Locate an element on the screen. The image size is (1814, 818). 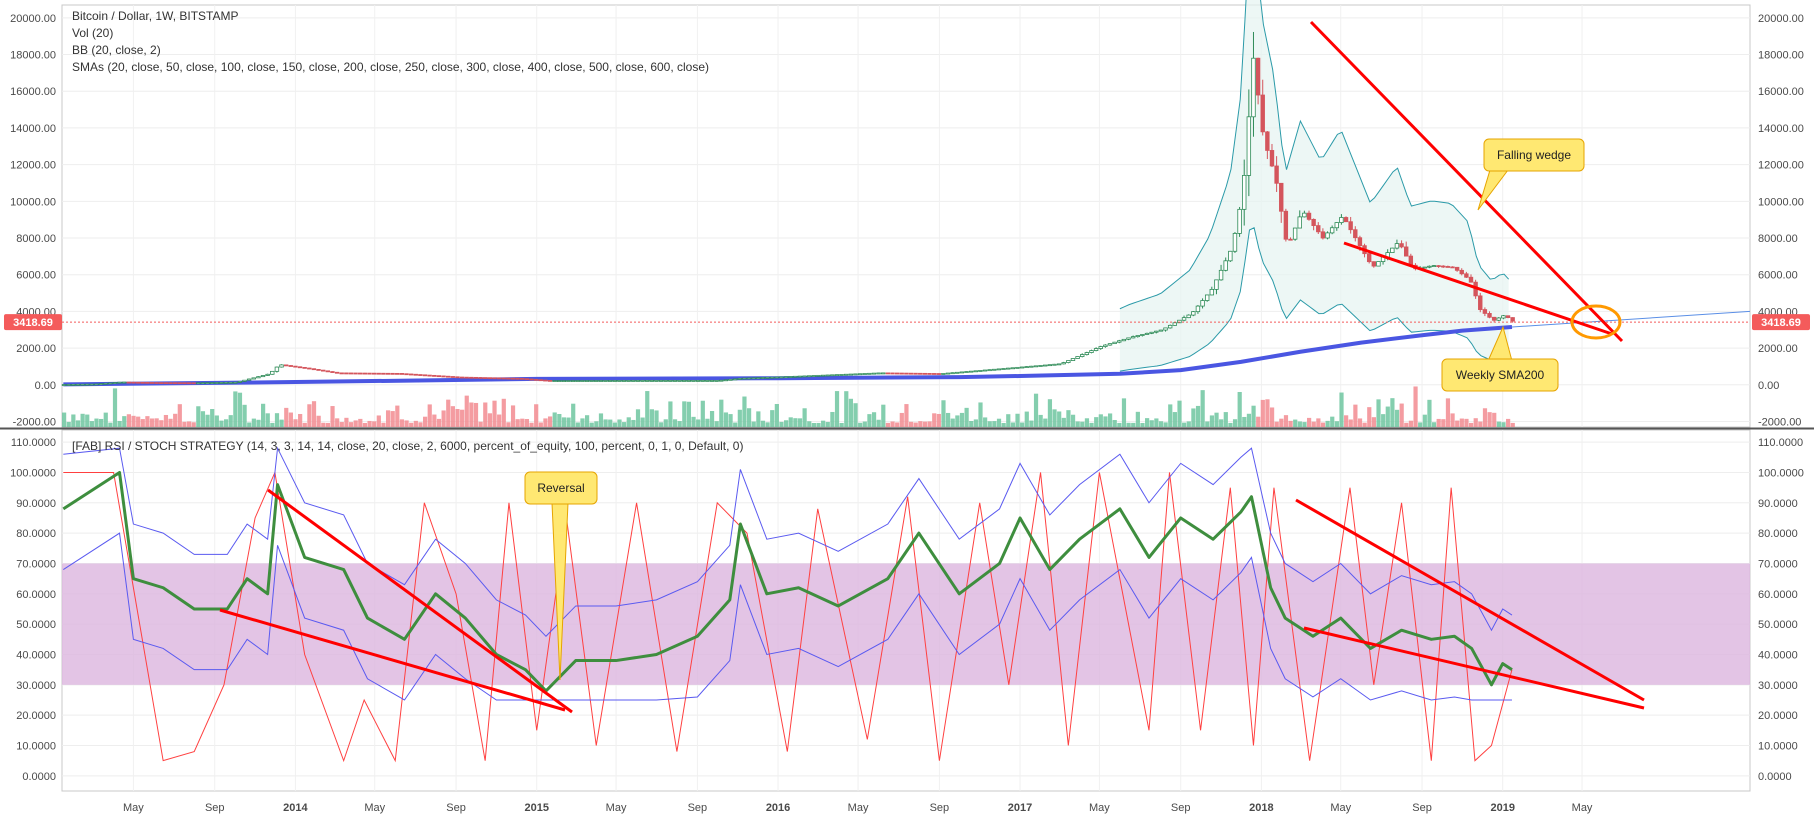
sma-lines is located at coordinates (907, 348).